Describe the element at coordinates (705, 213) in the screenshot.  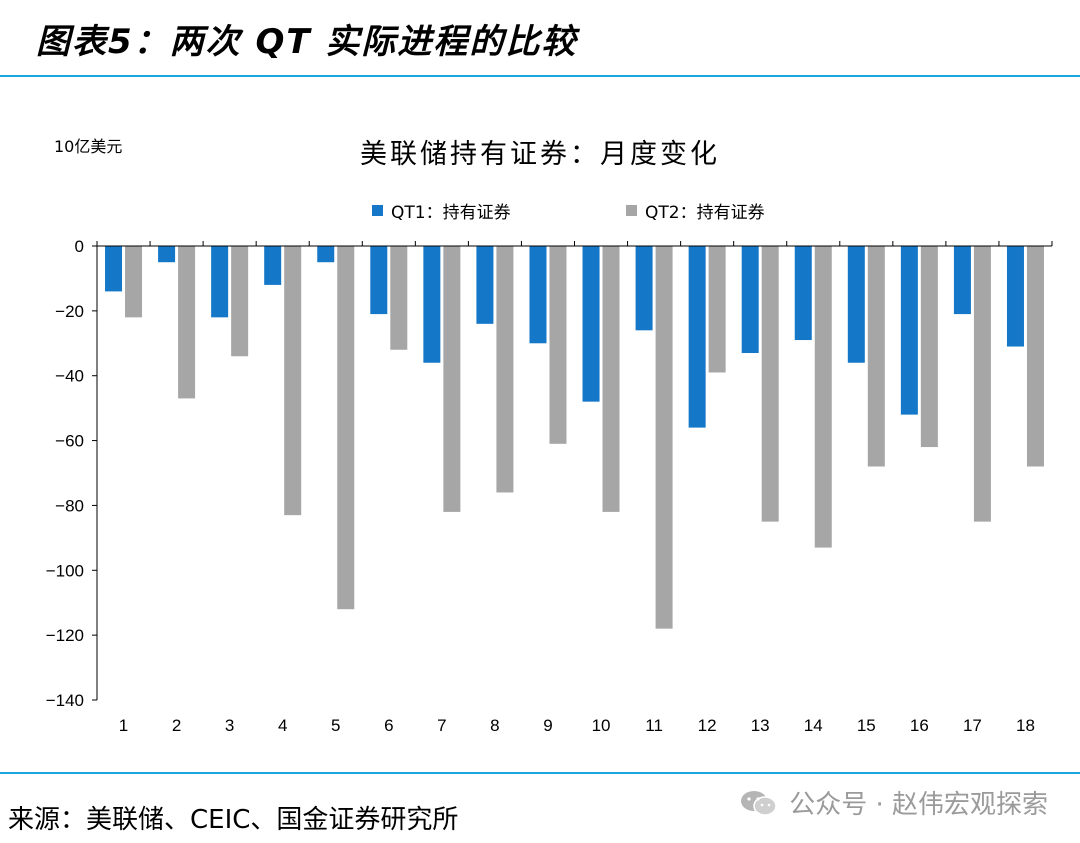
I see `legend-label-qt2: QT2：持有证券` at that location.